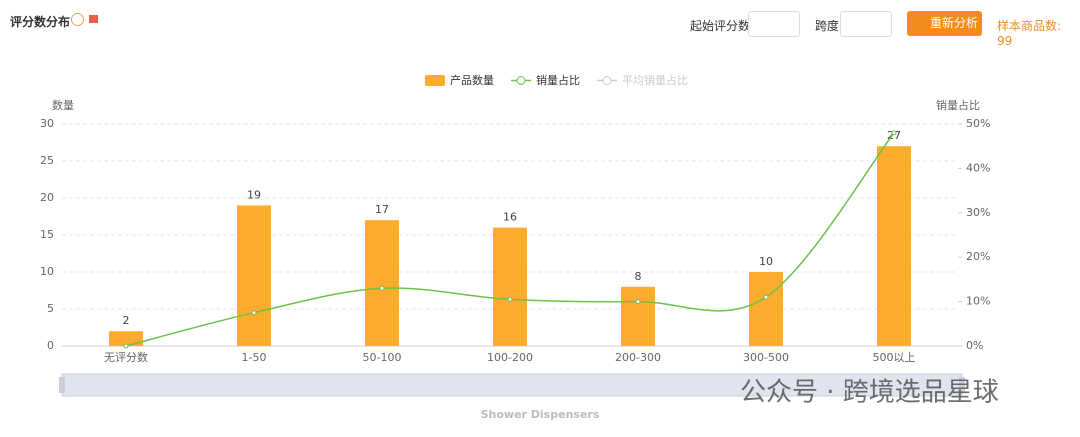 This screenshot has height=437, width=1080. Describe the element at coordinates (866, 24) in the screenshot. I see `span-input` at that location.